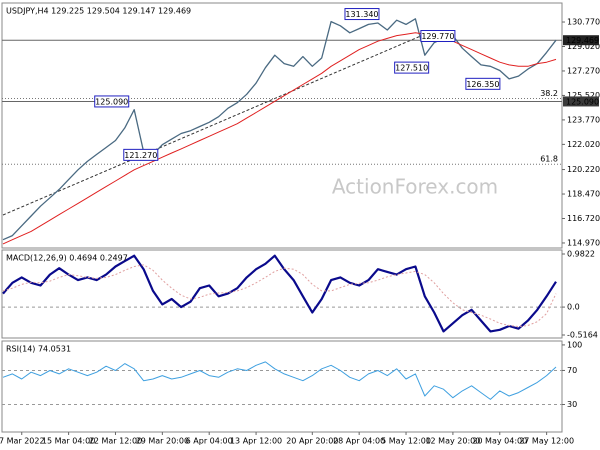  I want to click on x-tick-label: 20 May 04:00, so click(499, 441).